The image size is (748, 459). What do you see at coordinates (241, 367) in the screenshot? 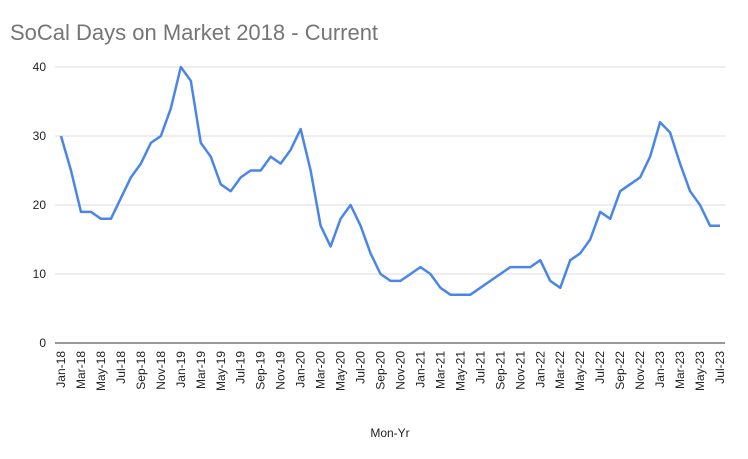
I see `x-tick-label: Jul-19` at bounding box center [241, 367].